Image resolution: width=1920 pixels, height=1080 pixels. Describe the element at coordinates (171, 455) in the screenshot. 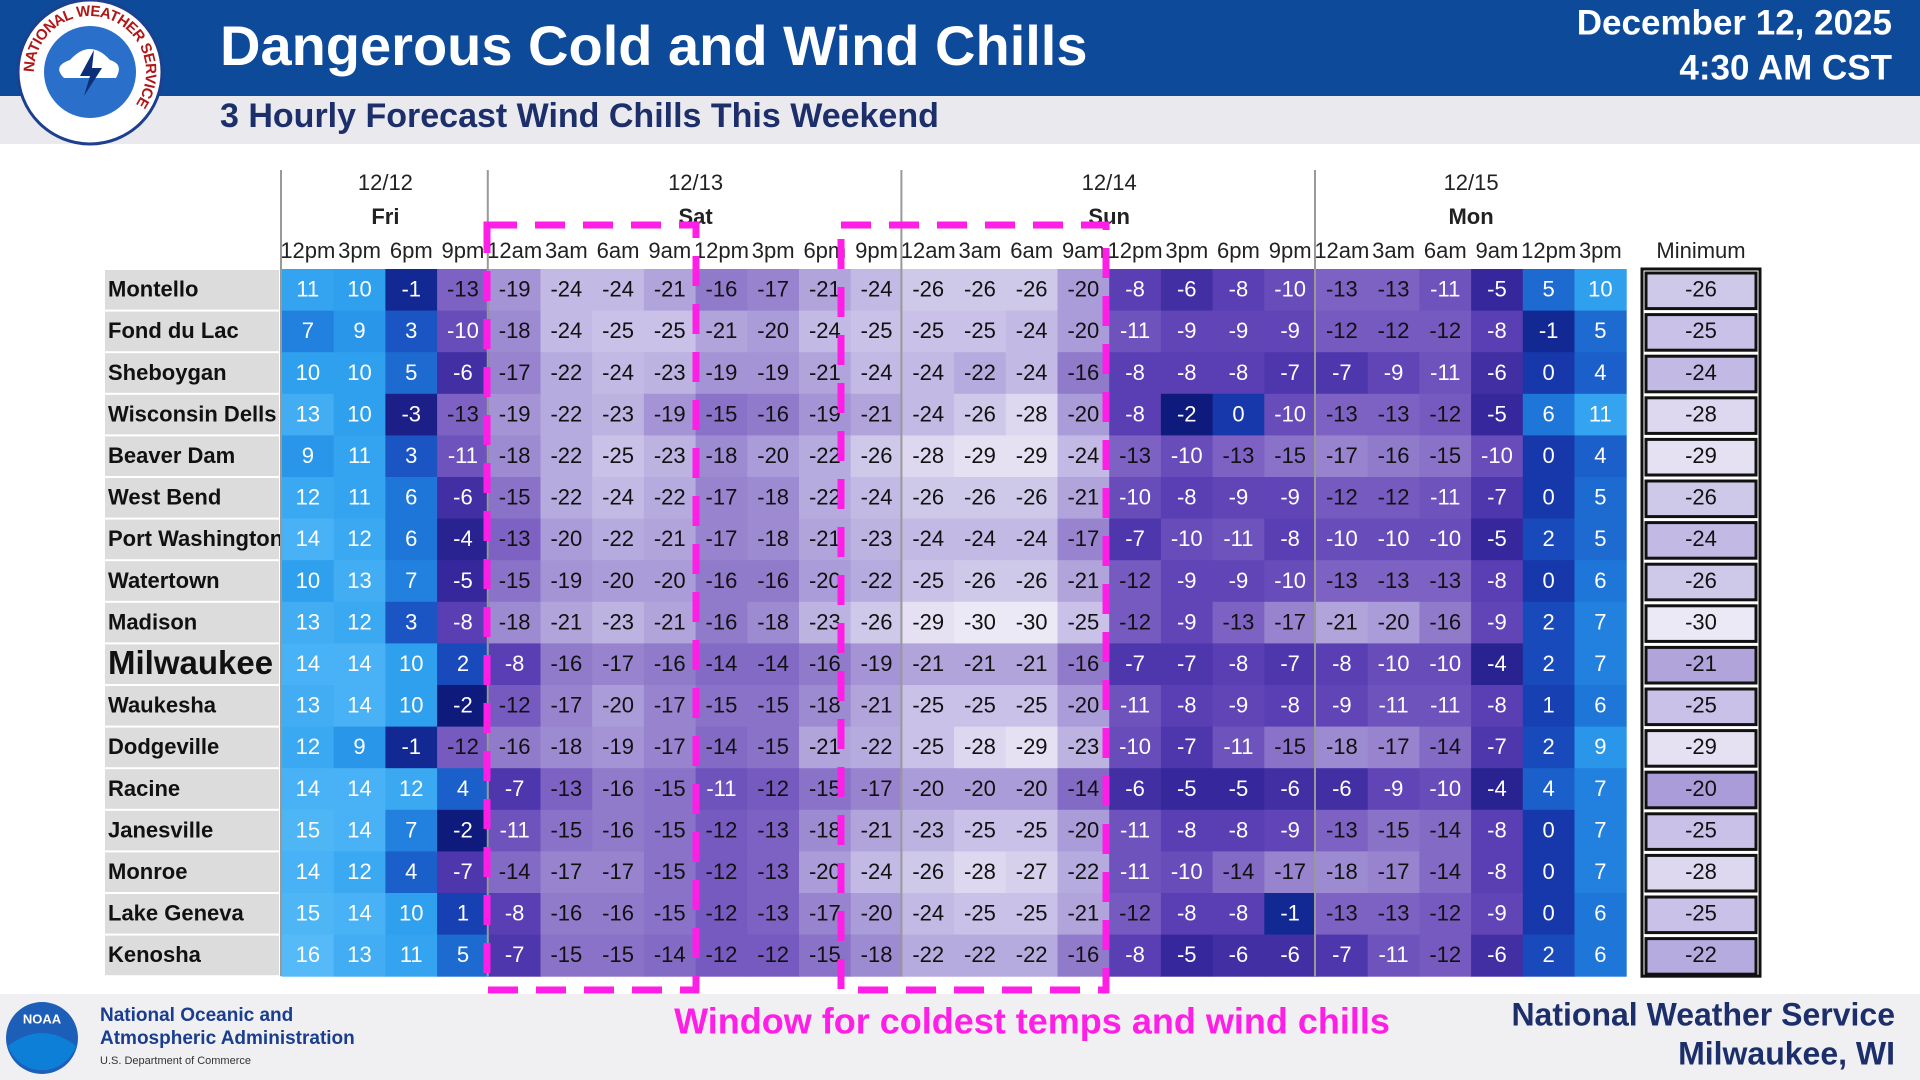

I see `row-label: Beaver Dam` at that location.